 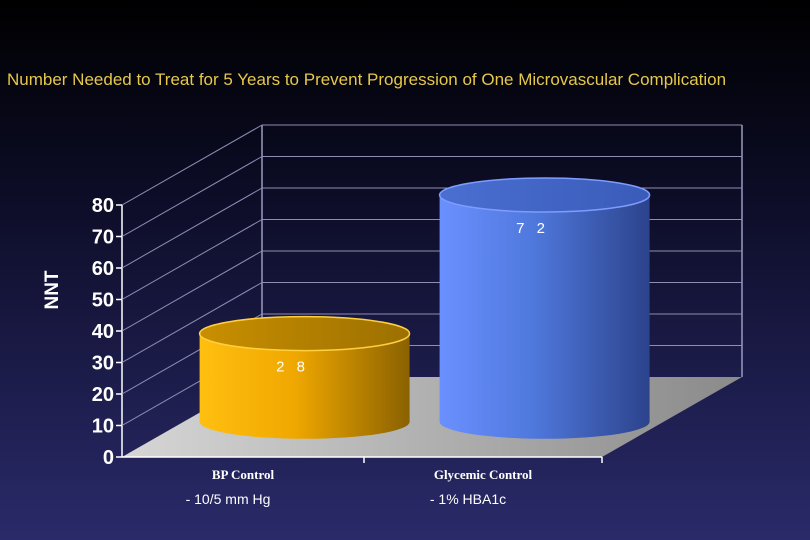 What do you see at coordinates (52, 289) in the screenshot?
I see `y-axis-label: NNT` at bounding box center [52, 289].